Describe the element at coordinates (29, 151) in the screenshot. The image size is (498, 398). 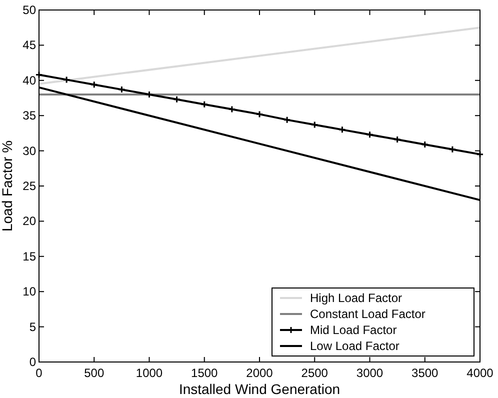
I see `y-tick-label: 30` at that location.